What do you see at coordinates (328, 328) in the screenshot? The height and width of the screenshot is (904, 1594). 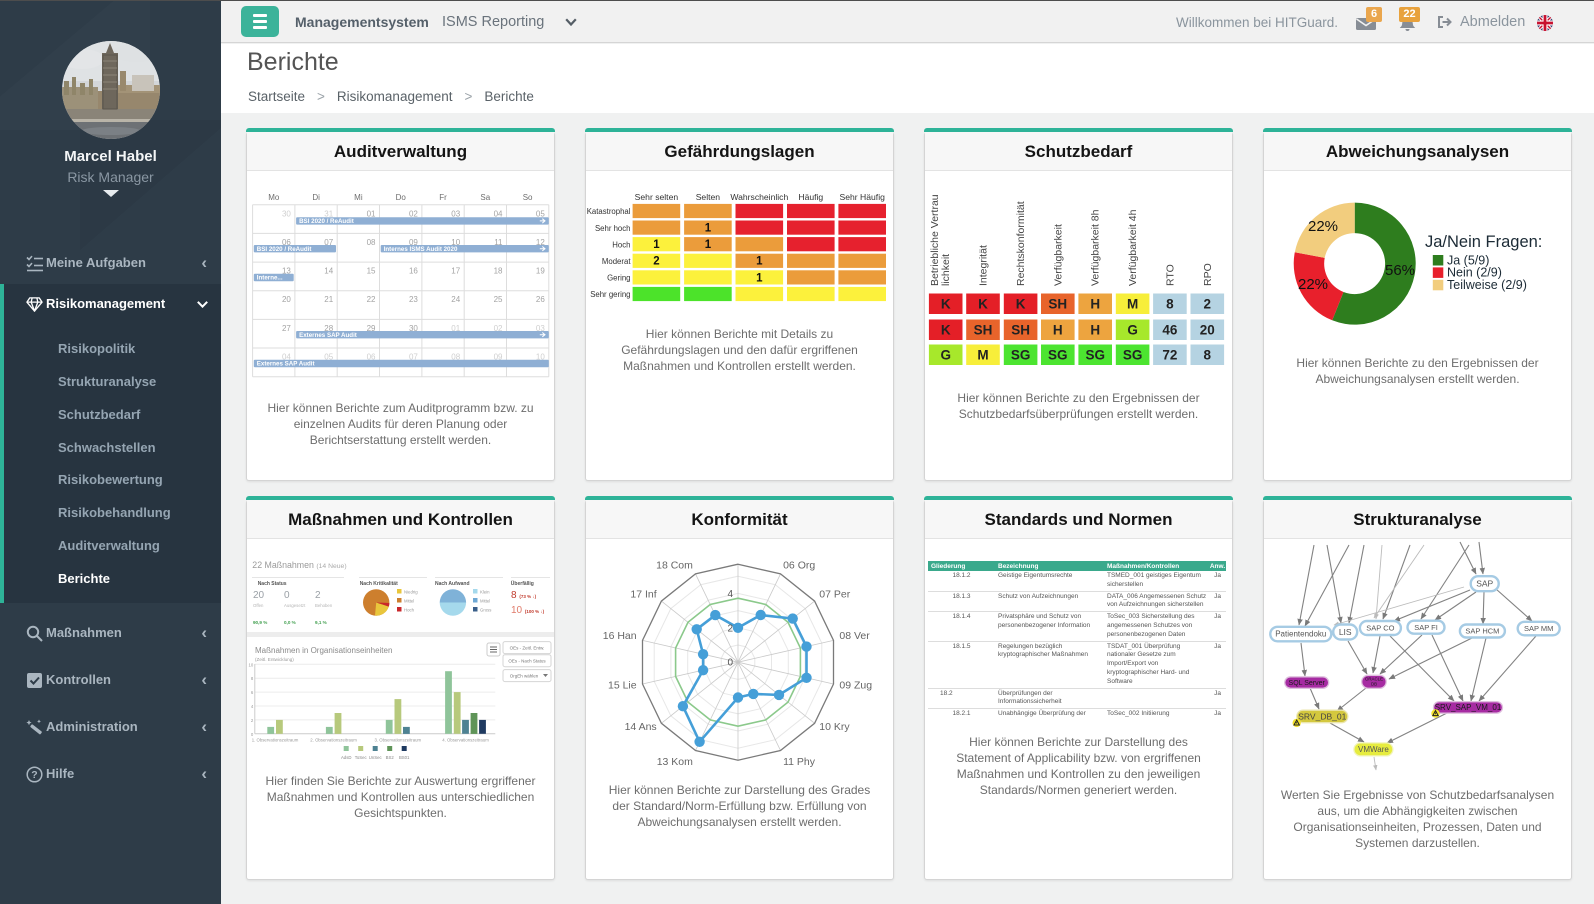 I see `svg-text: 28` at bounding box center [328, 328].